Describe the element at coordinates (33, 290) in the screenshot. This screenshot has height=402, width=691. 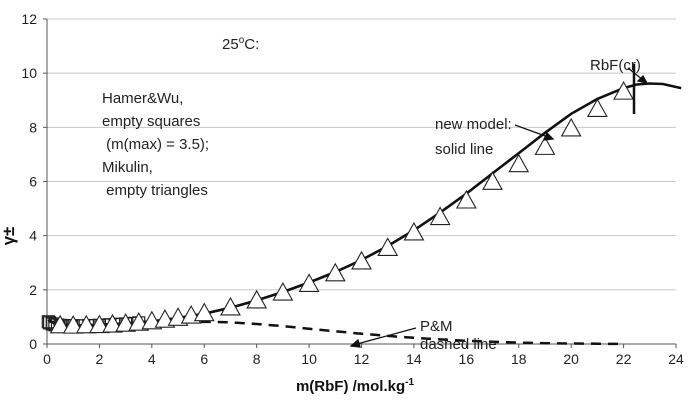
I see `y-tick-label: 2` at that location.